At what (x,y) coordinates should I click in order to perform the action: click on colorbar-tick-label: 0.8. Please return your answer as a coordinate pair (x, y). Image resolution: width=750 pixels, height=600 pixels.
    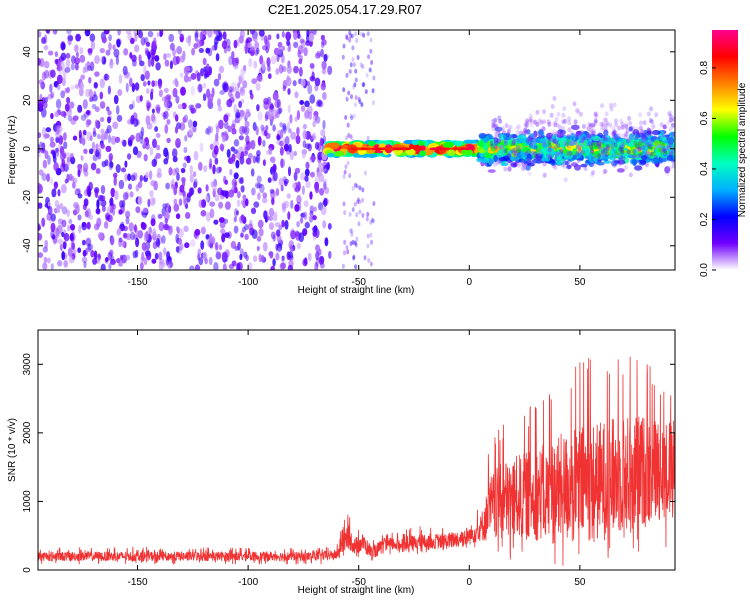
    Looking at the image, I should click on (704, 68).